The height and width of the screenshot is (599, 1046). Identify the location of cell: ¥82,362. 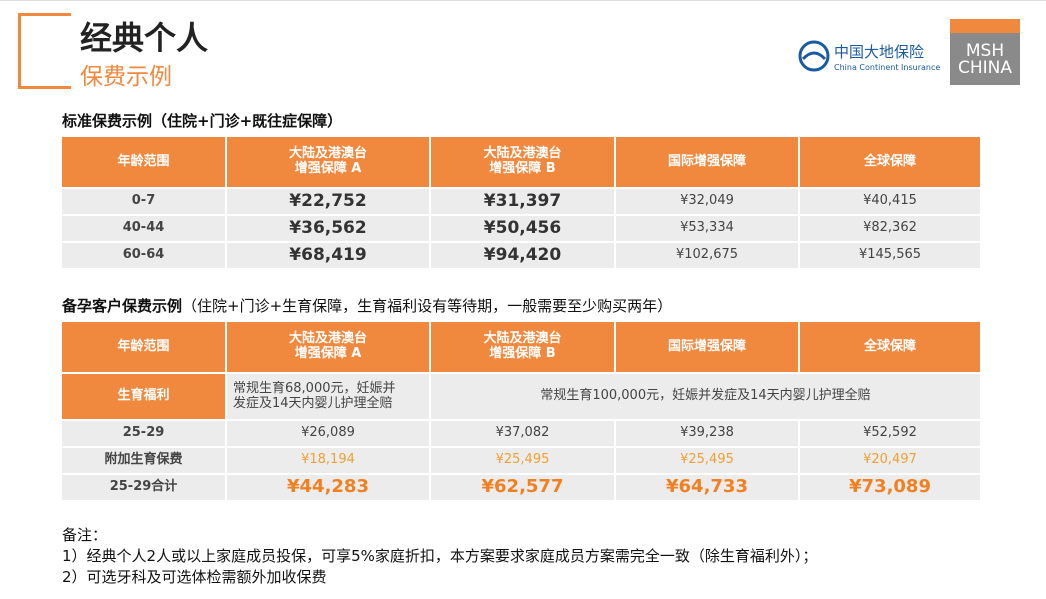
(890, 228).